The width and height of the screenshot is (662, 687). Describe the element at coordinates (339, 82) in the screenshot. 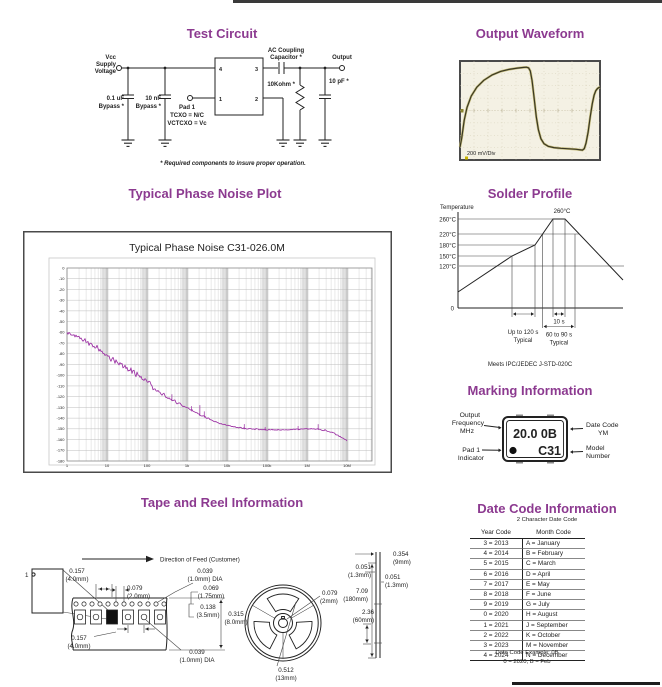

I see `load-cap-label: 10 pF *` at that location.